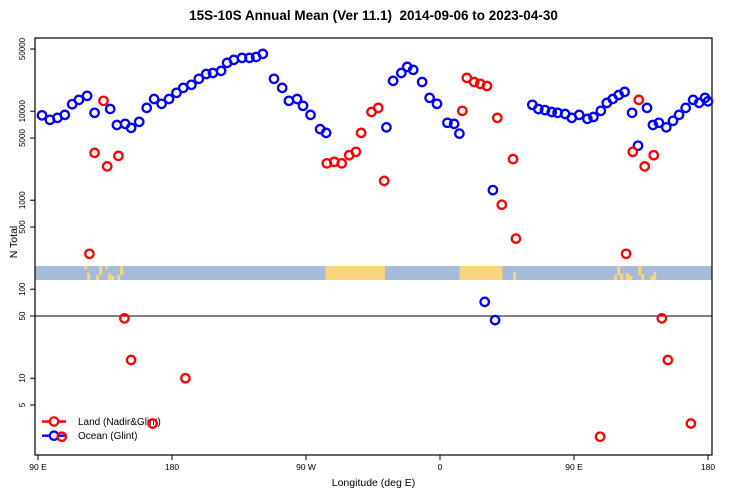 The image size is (750, 500). What do you see at coordinates (107, 436) in the screenshot?
I see `legend-label: Ocean (Glint)` at bounding box center [107, 436].